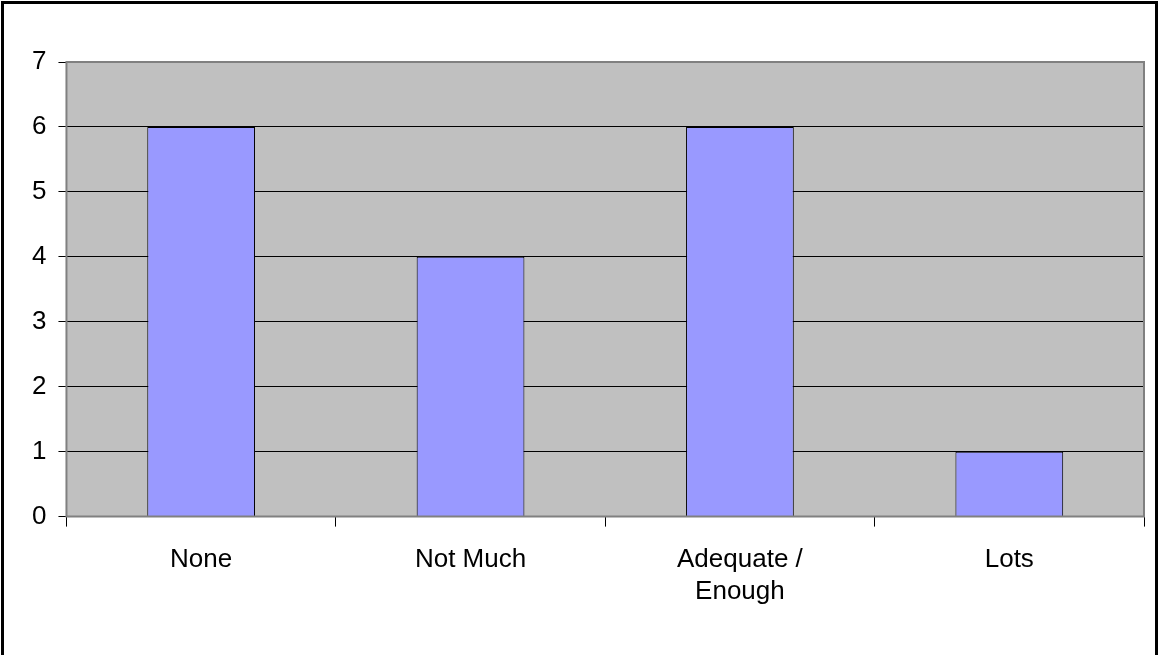 This screenshot has width=1162, height=655. I want to click on y-tick-label: 4, so click(39, 255).